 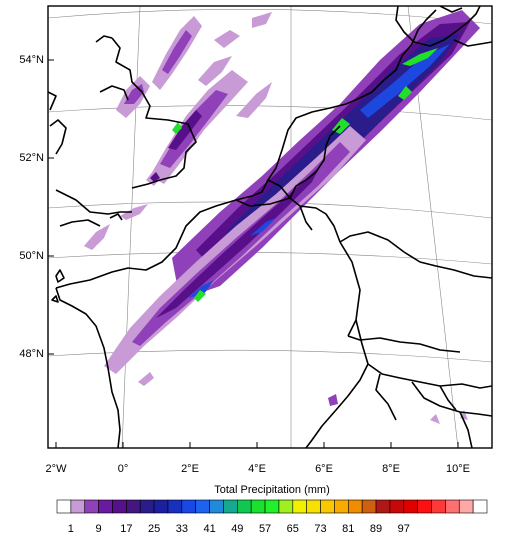 What do you see at coordinates (70, 529) in the screenshot?
I see `colorbar-tick-label: 1` at bounding box center [70, 529].